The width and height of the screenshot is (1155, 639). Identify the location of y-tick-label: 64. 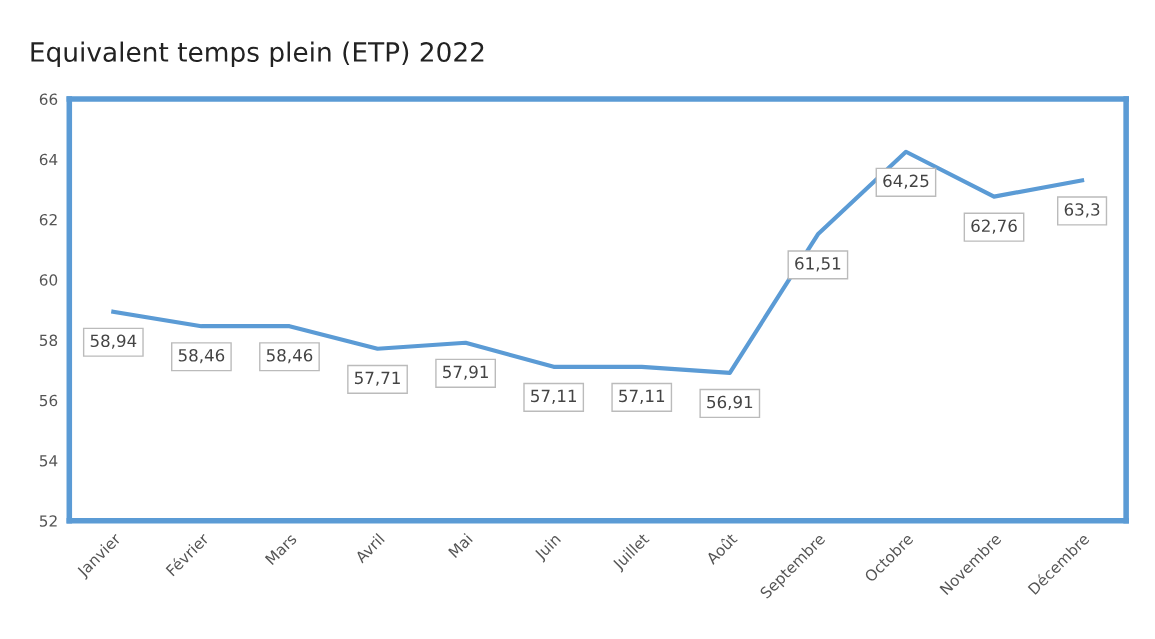
(48, 159).